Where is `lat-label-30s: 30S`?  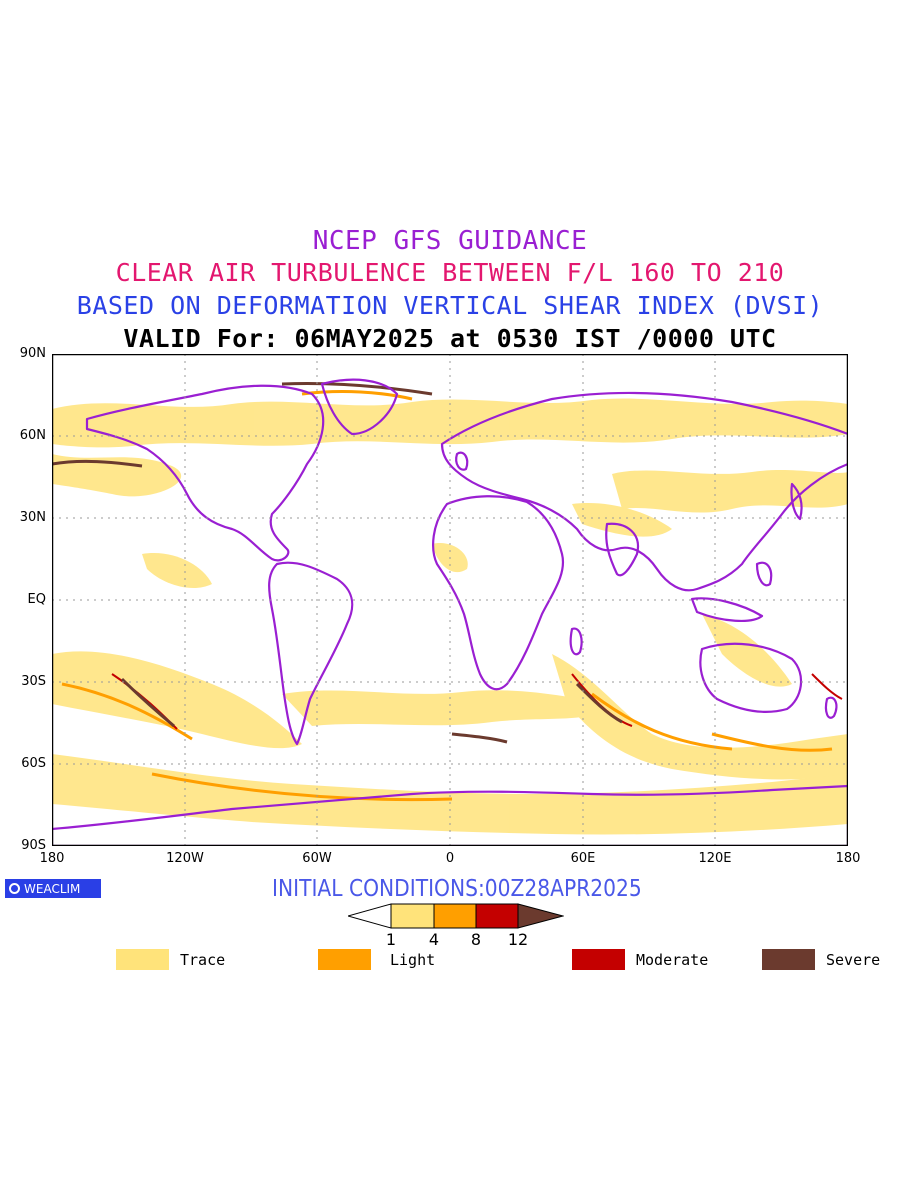
lat-label-30s: 30S is located at coordinates (33, 681).